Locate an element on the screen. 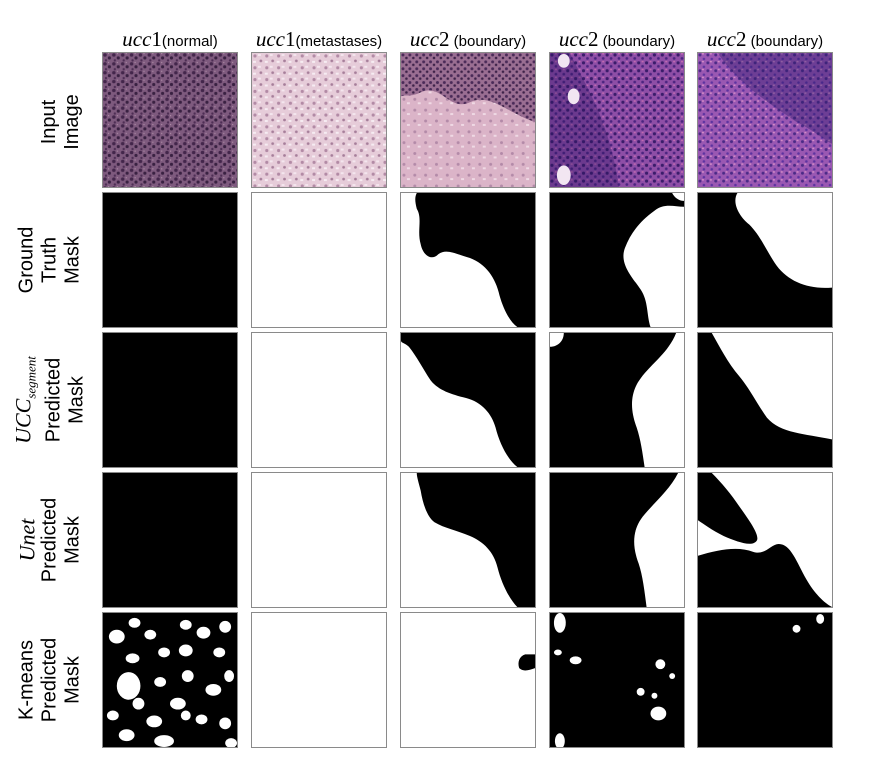  row-label-line: Image is located at coordinates (72, 122).